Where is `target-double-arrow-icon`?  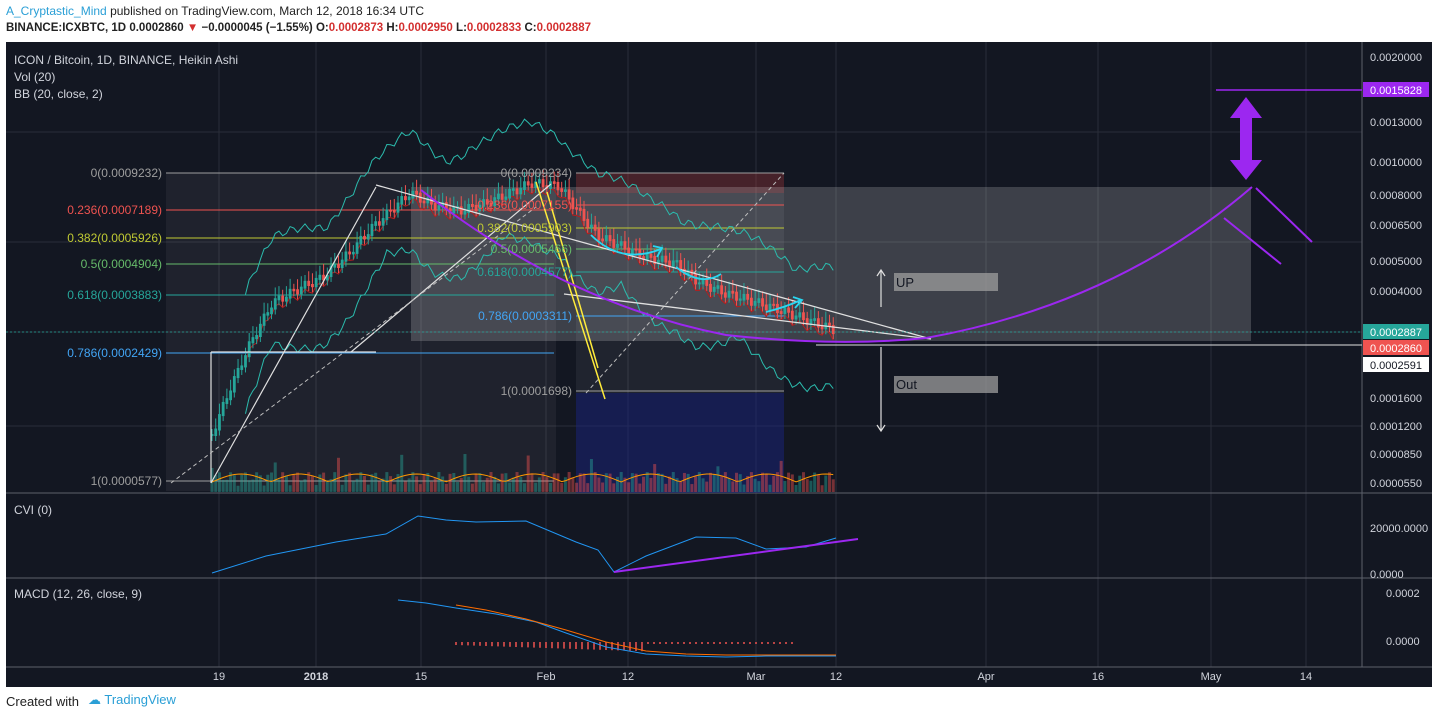
target-double-arrow-icon is located at coordinates (1246, 138).